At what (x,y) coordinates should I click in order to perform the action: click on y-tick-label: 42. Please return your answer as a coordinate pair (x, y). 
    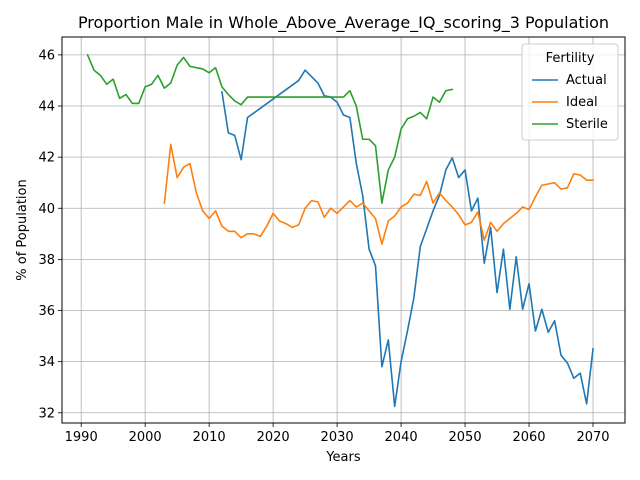
    Looking at the image, I should click on (46, 158).